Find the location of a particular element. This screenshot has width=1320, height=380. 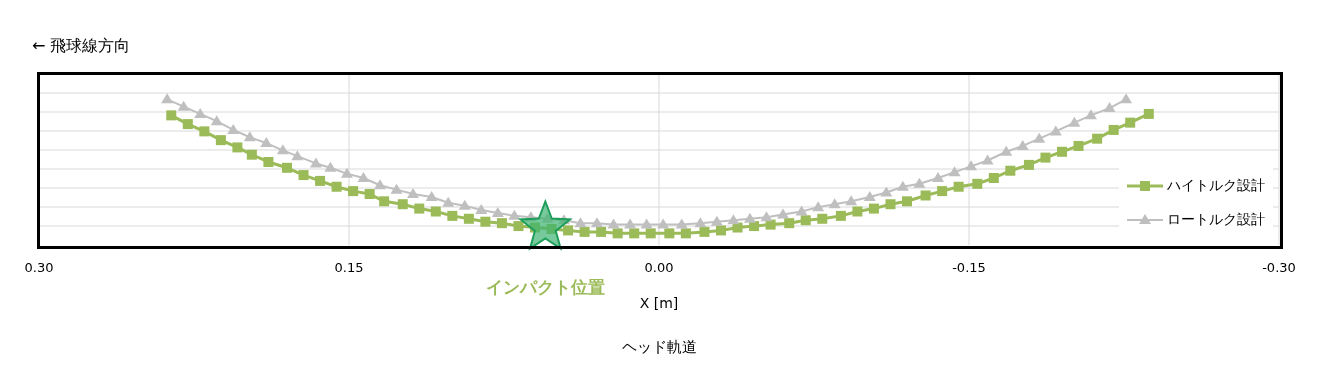

annotation: インパクト位置 is located at coordinates (545, 287).